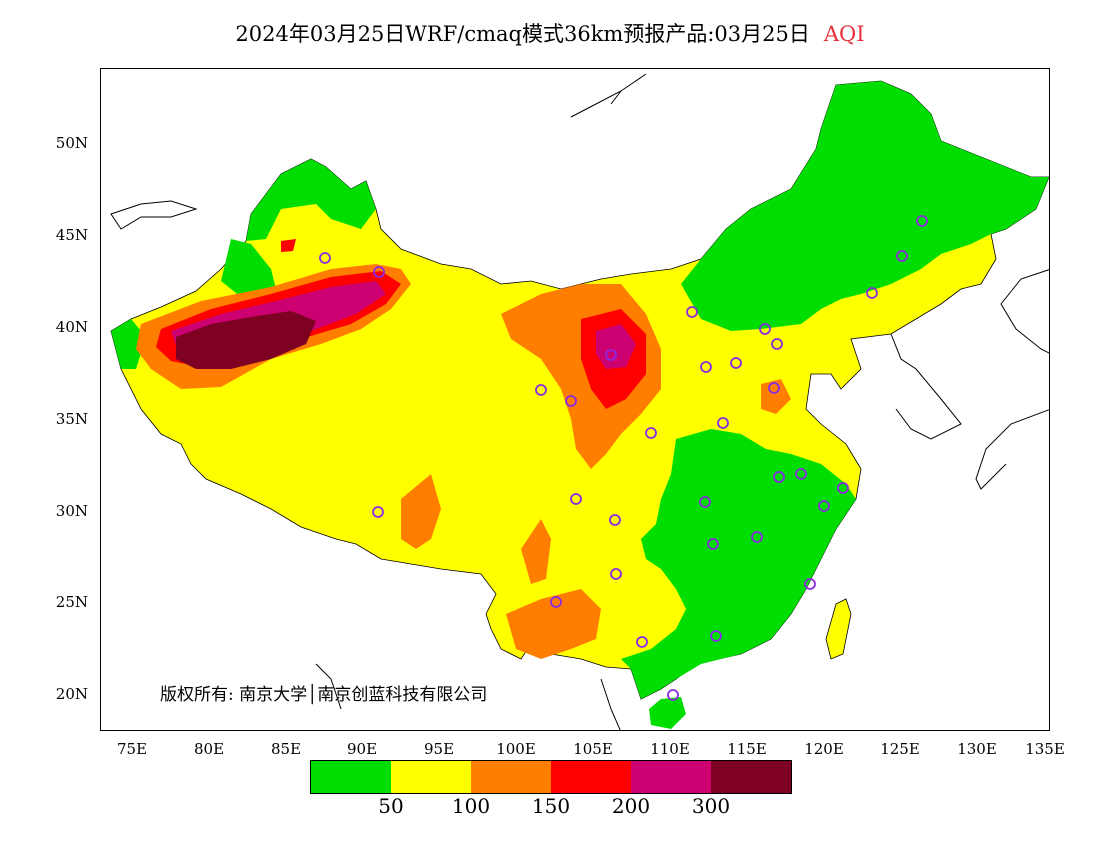  I want to click on y-tick-label: 50N, so click(71, 143).